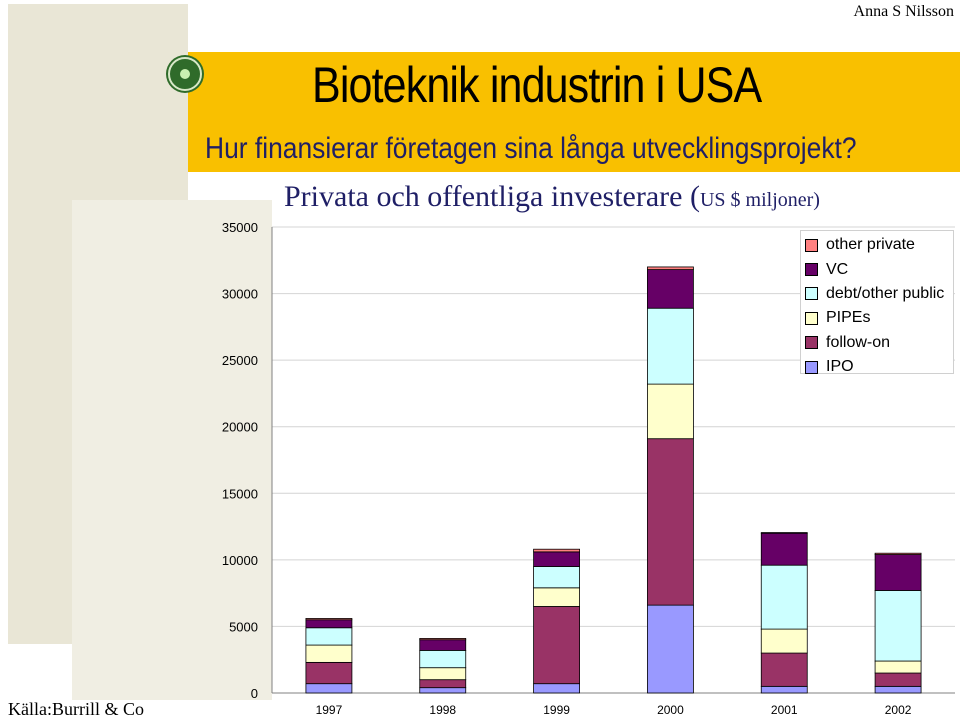 This screenshot has height=720, width=960. I want to click on legend-label: IPO, so click(840, 367).